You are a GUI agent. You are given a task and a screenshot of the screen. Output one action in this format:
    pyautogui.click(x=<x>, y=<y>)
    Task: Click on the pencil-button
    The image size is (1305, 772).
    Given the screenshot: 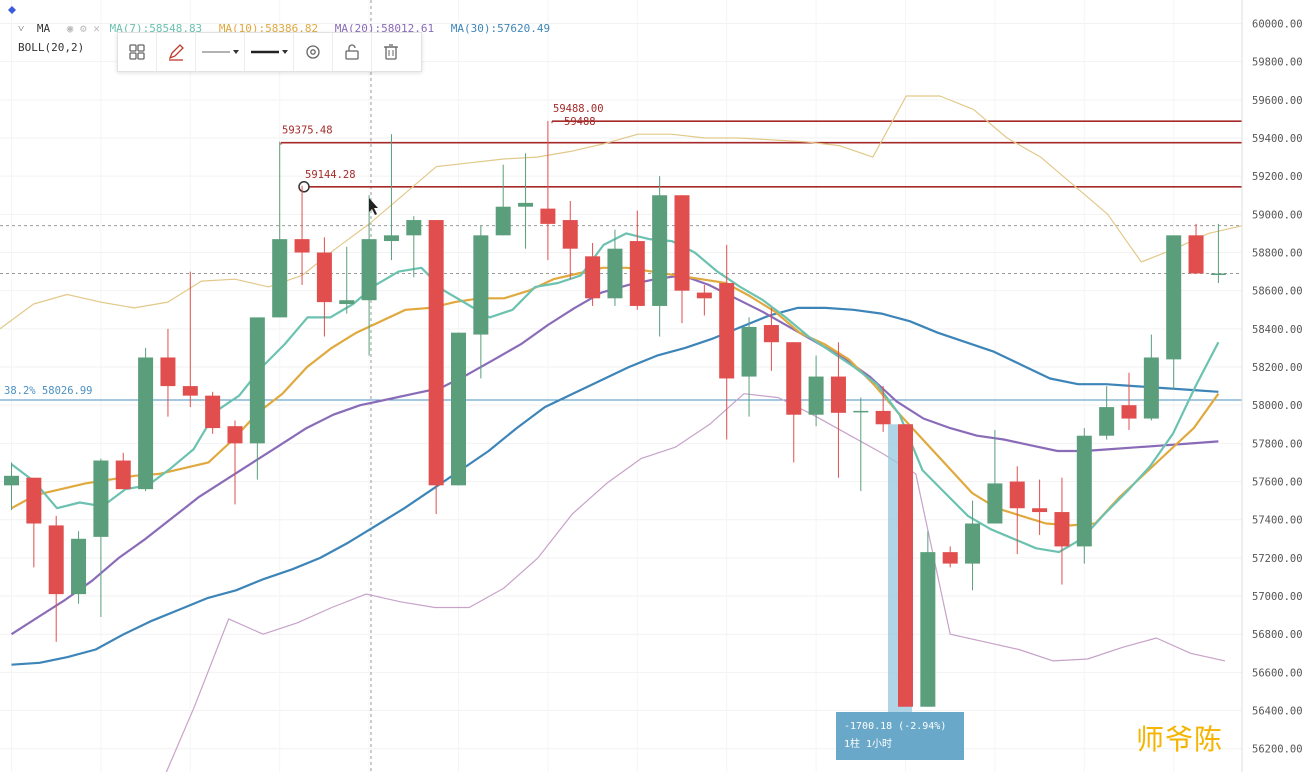 What is the action you would take?
    pyautogui.click(x=176, y=52)
    